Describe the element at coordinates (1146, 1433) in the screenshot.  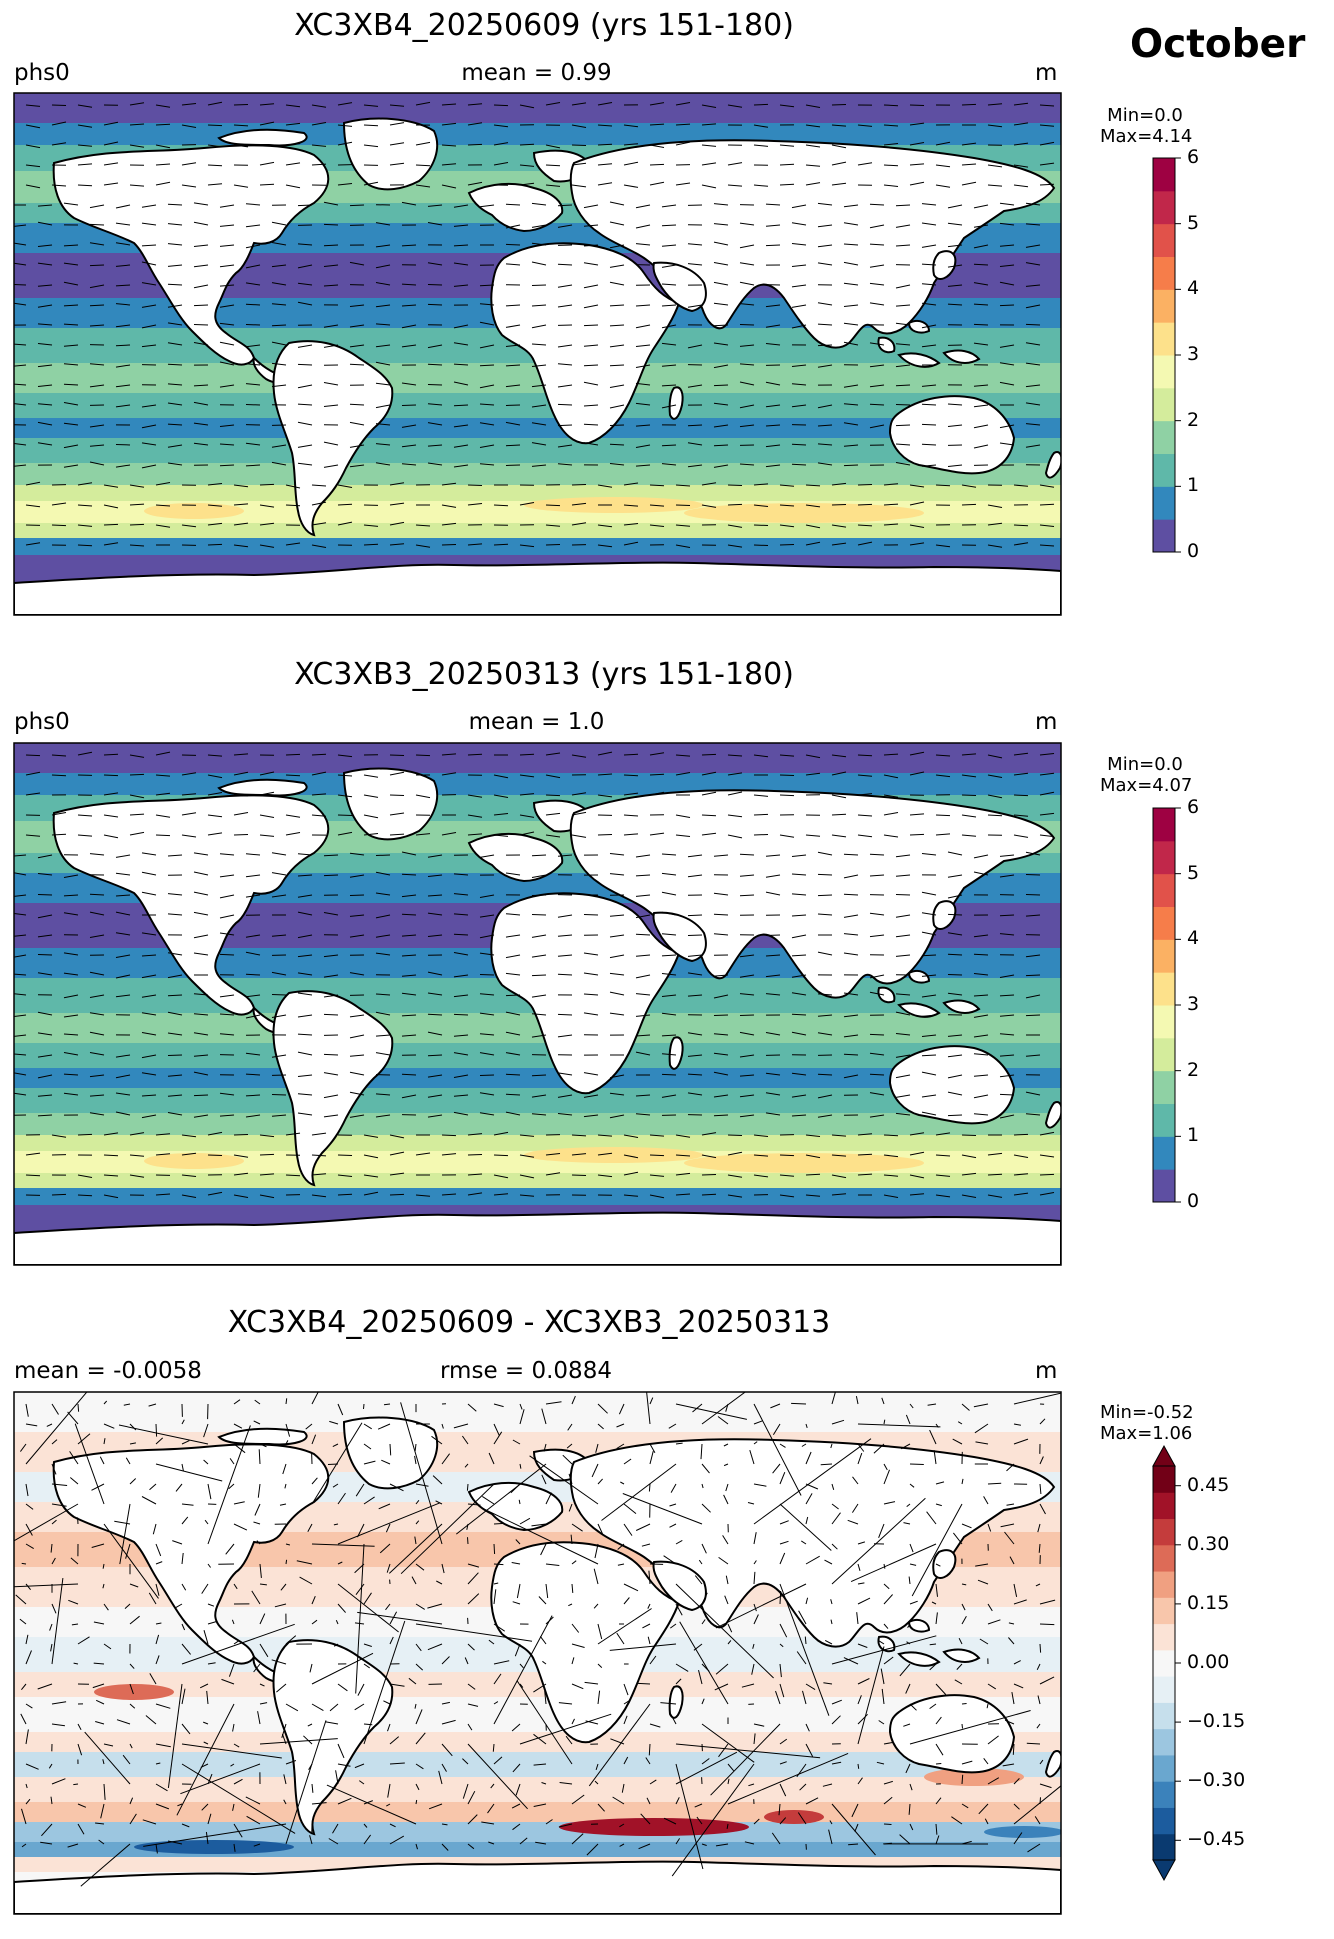
I see `panel-3-max-label: Max=1.06` at that location.